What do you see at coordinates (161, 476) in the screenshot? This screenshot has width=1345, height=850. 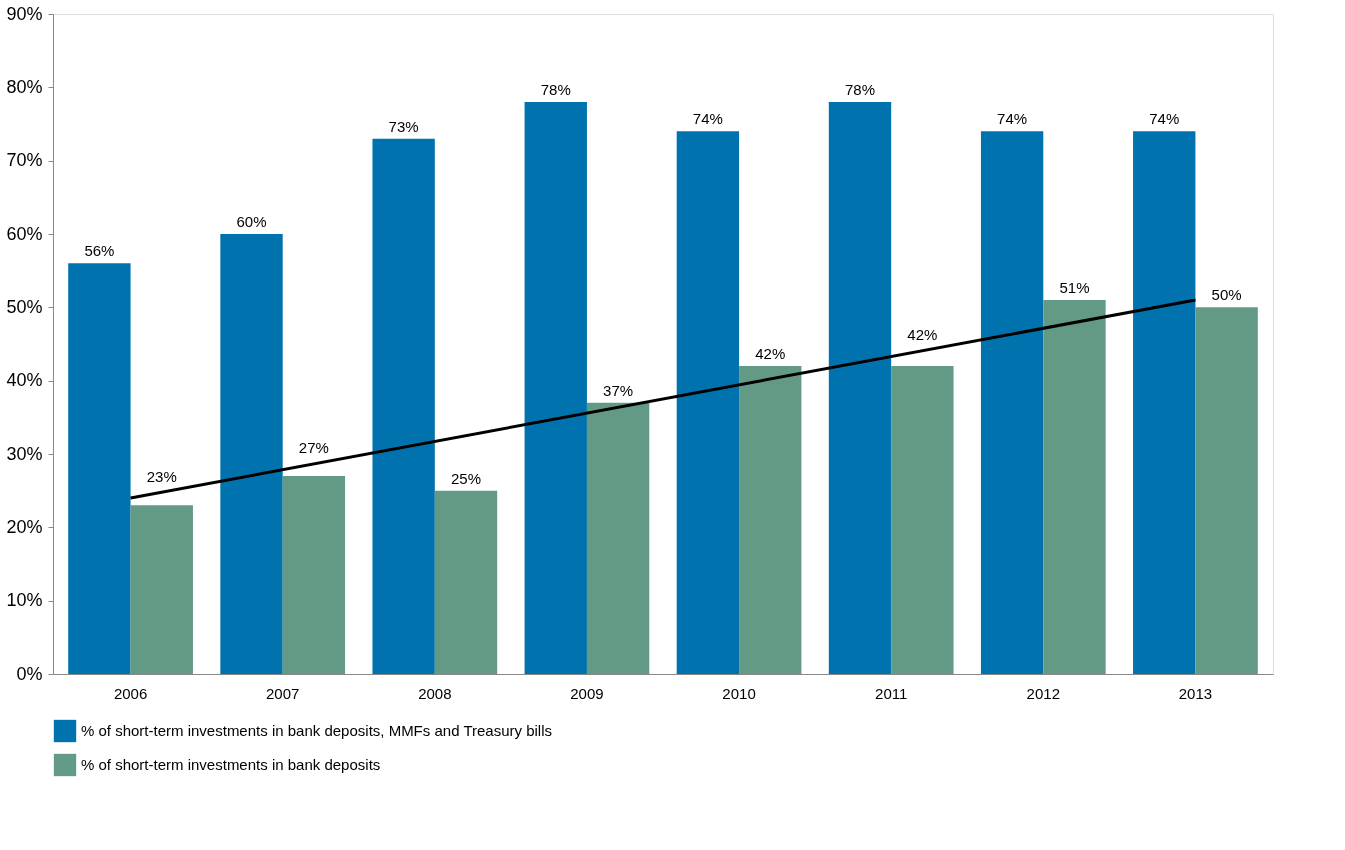 I see `data-label: 23%` at bounding box center [161, 476].